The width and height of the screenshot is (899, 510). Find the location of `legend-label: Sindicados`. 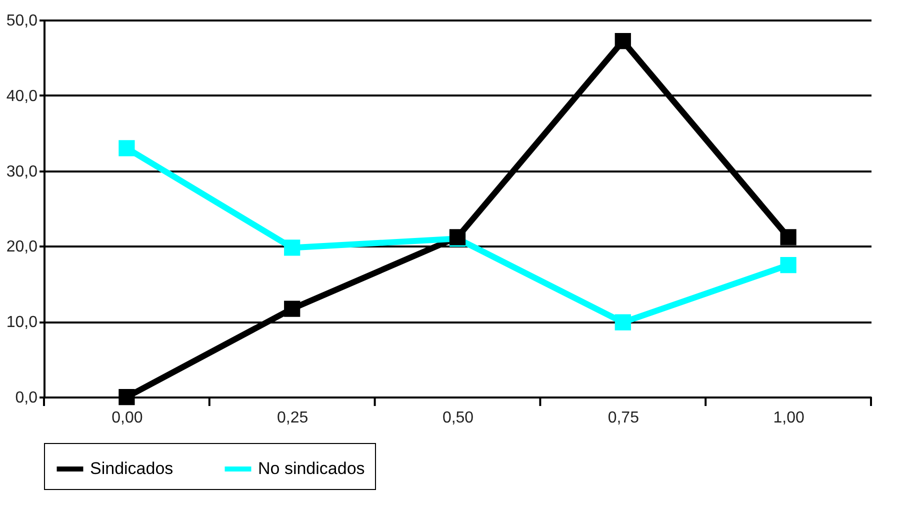

legend-label: Sindicados is located at coordinates (132, 468).